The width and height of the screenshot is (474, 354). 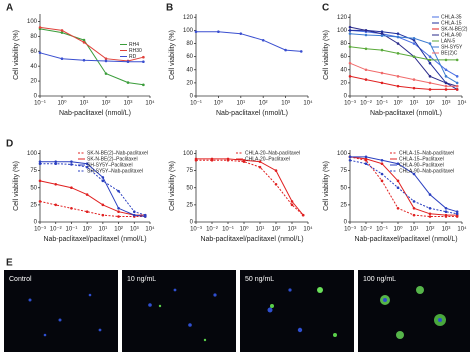 I want to click on legend-label: LAN-5, so click(x=448, y=41).